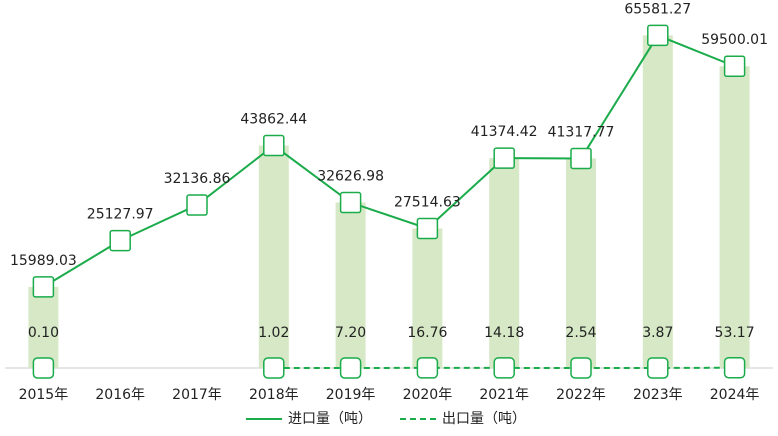  What do you see at coordinates (581, 395) in the screenshot?
I see `x-tick-label: 2022年` at bounding box center [581, 395].